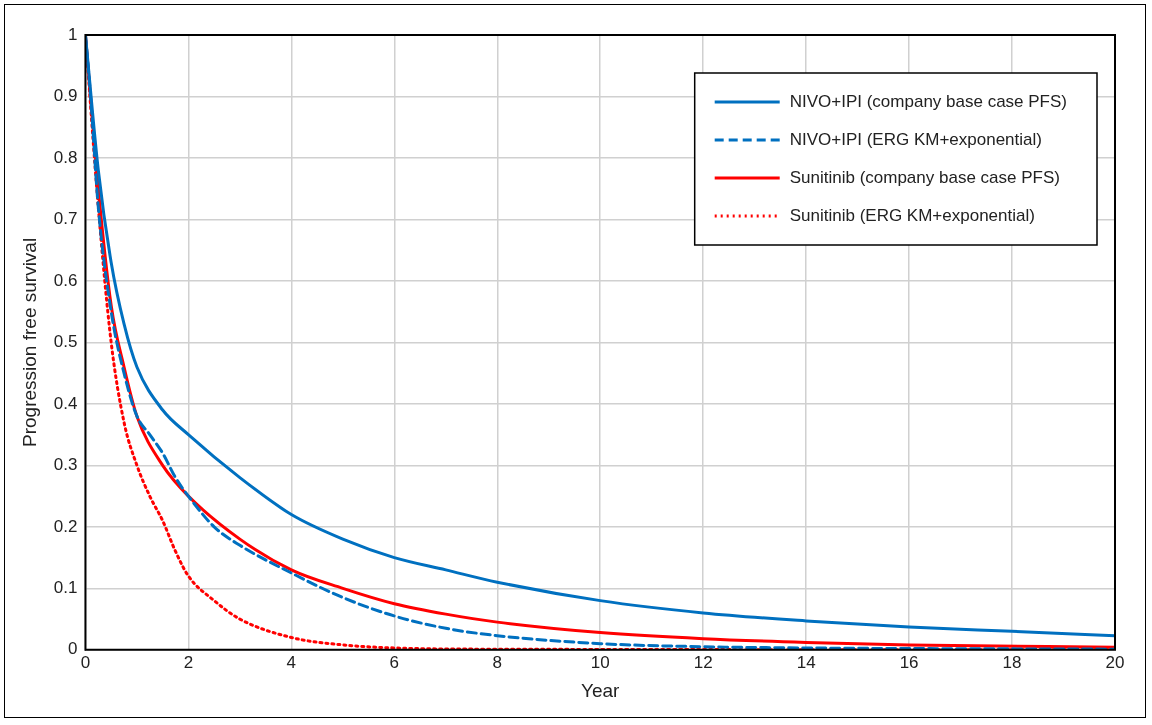  What do you see at coordinates (65, 280) in the screenshot?
I see `y-tick-label: 0.6` at bounding box center [65, 280].